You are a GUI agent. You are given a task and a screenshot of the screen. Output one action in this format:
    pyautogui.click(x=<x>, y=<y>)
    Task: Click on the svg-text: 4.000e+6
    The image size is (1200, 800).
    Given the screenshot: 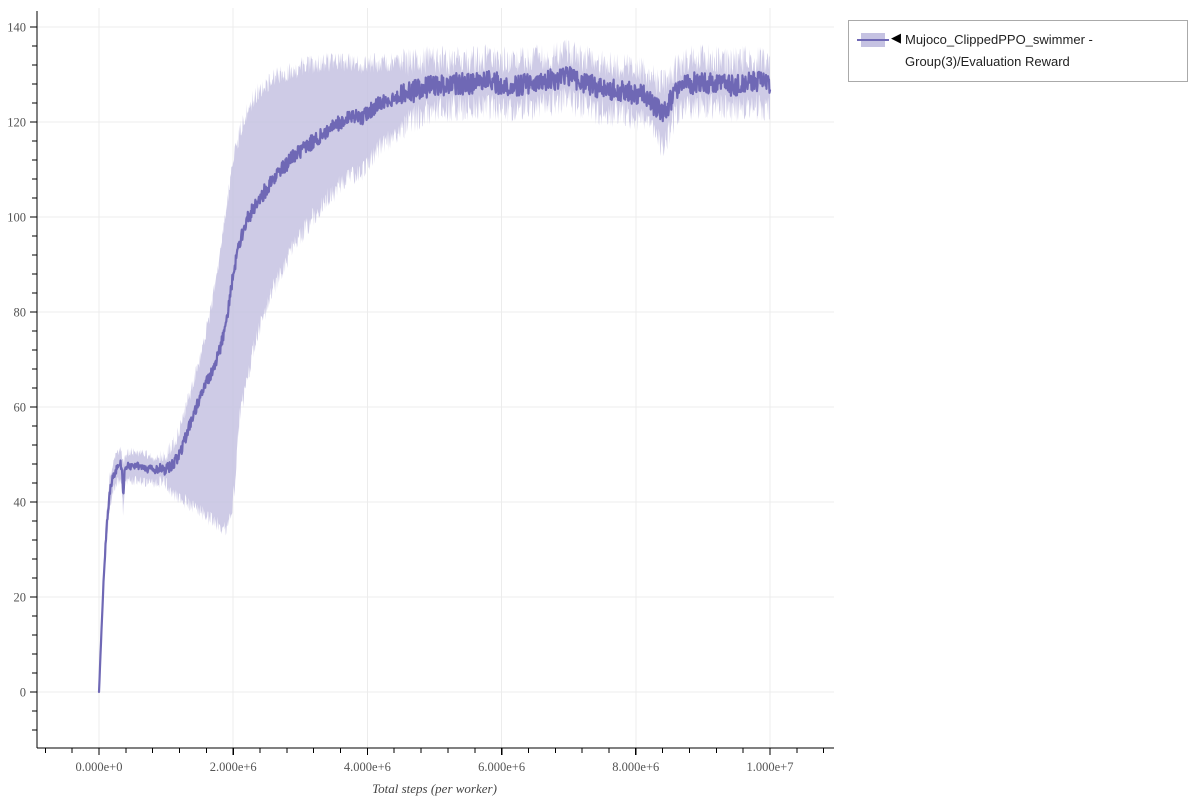 What is the action you would take?
    pyautogui.click(x=367, y=767)
    